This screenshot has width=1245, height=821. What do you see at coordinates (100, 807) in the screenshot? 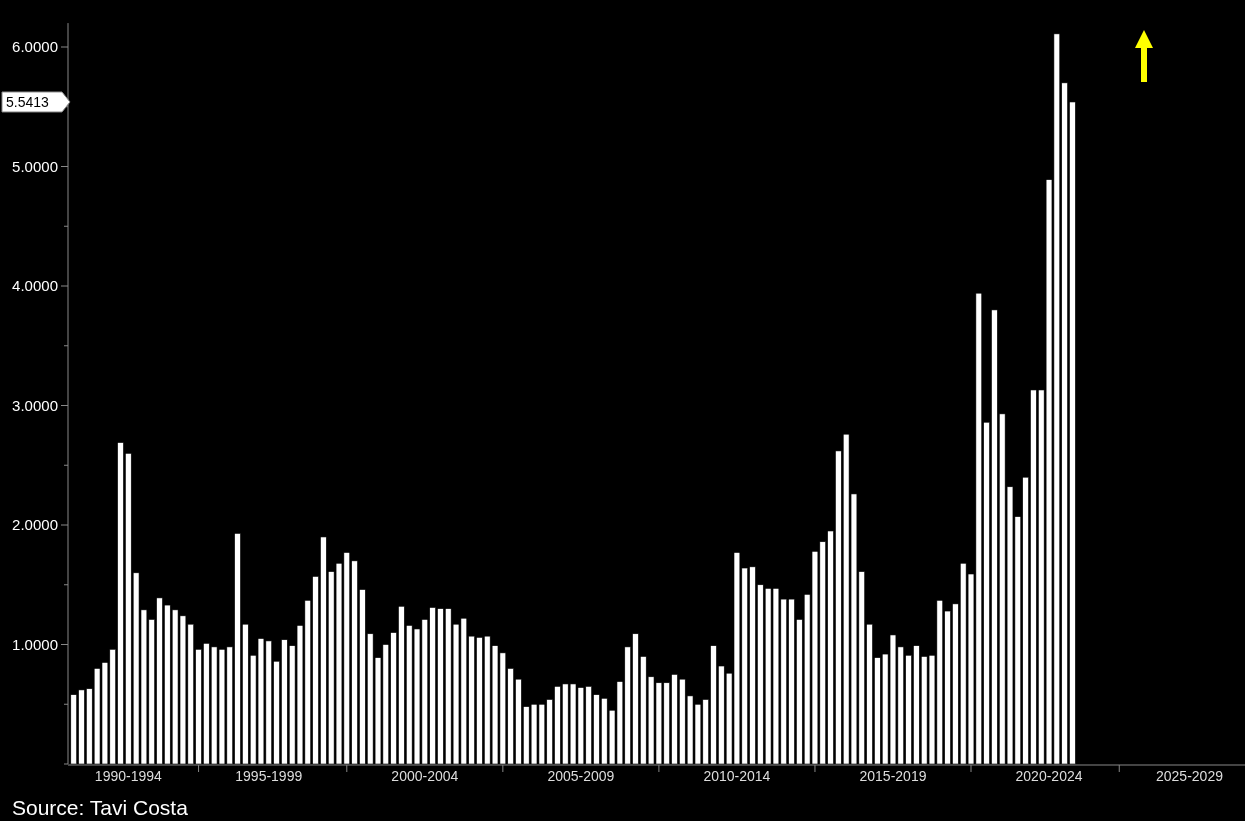
I see `source-note: Source: Tavi Costa` at bounding box center [100, 807].